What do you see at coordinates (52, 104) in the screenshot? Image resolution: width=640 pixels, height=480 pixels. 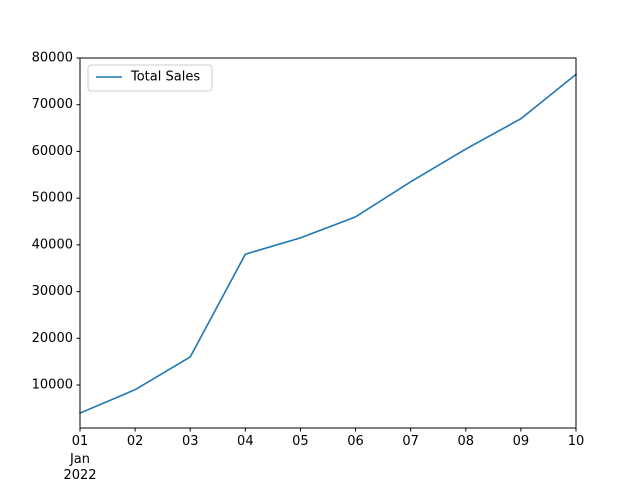 I see `y-tick-label: 70000` at bounding box center [52, 104].